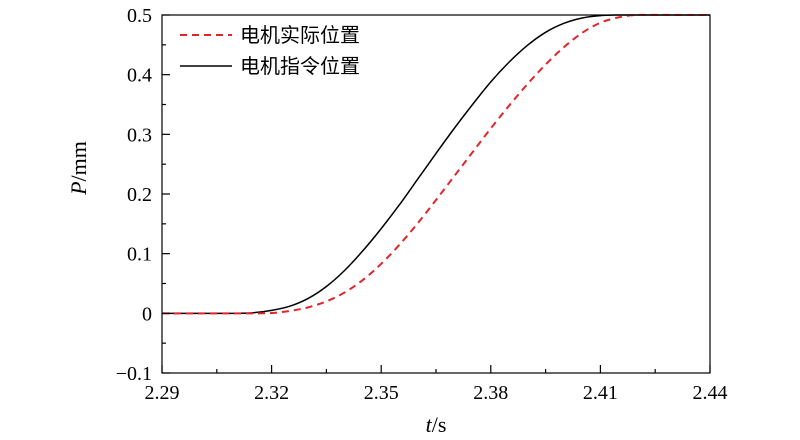 The image size is (800, 440). I want to click on y-tick-label: −0.1, so click(134, 374).